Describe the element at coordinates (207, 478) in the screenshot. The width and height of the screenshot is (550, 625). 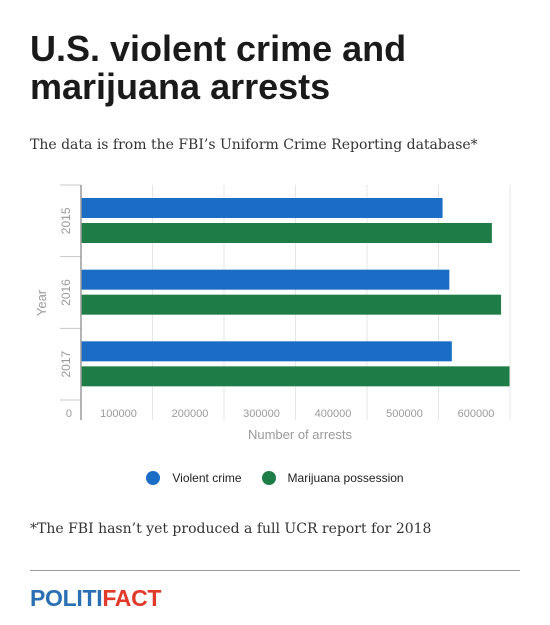
I see `legend-label-violent-crime: Violent crime` at that location.